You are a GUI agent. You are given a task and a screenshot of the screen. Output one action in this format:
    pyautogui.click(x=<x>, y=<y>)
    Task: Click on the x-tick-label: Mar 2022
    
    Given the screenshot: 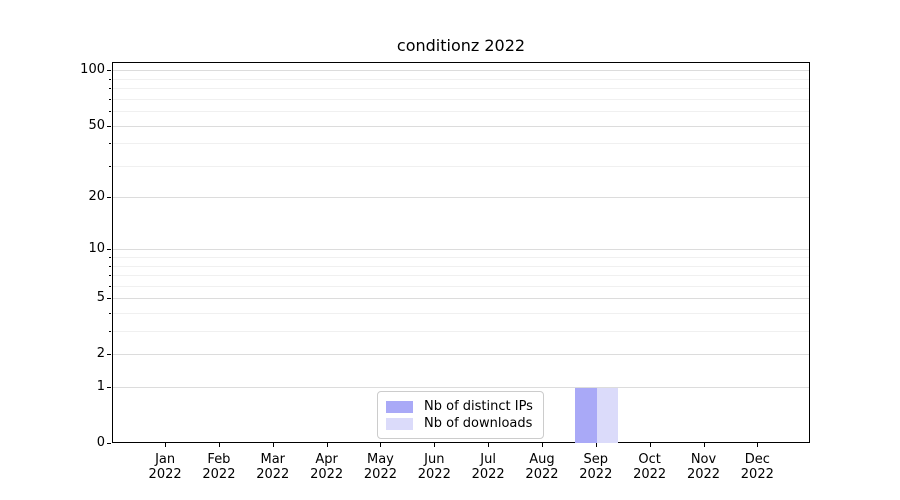 What is the action you would take?
    pyautogui.click(x=273, y=467)
    